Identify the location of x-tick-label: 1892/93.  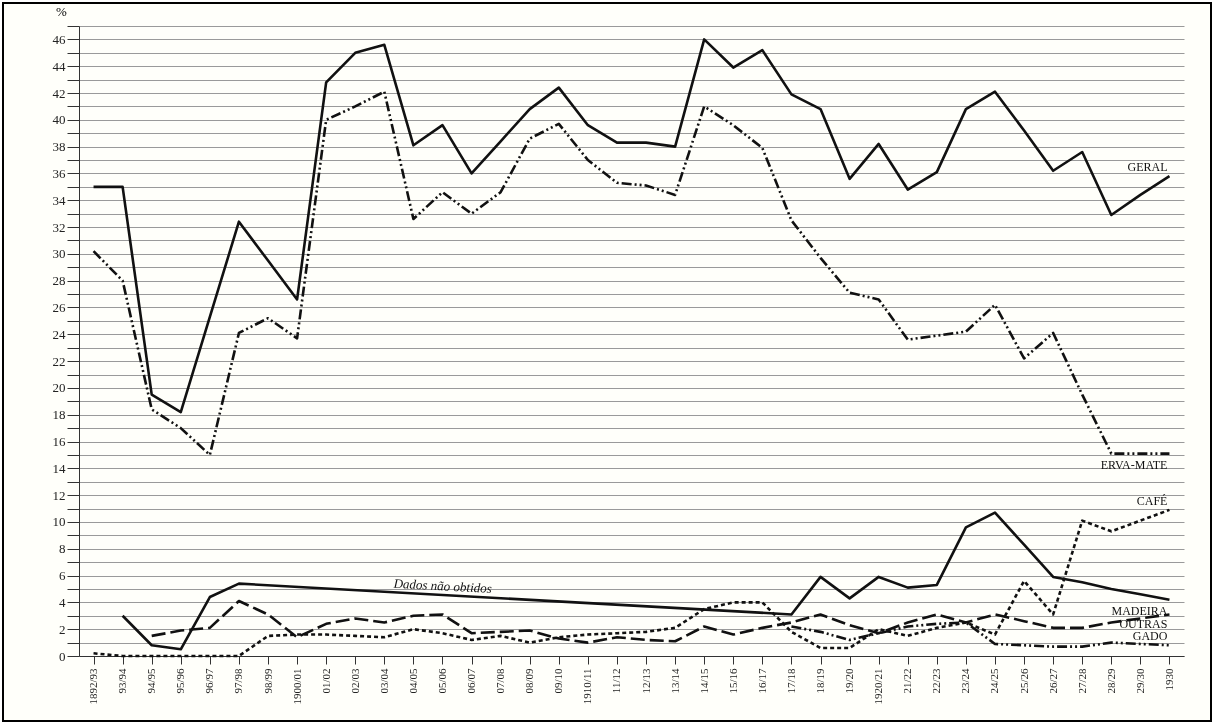
(93, 686).